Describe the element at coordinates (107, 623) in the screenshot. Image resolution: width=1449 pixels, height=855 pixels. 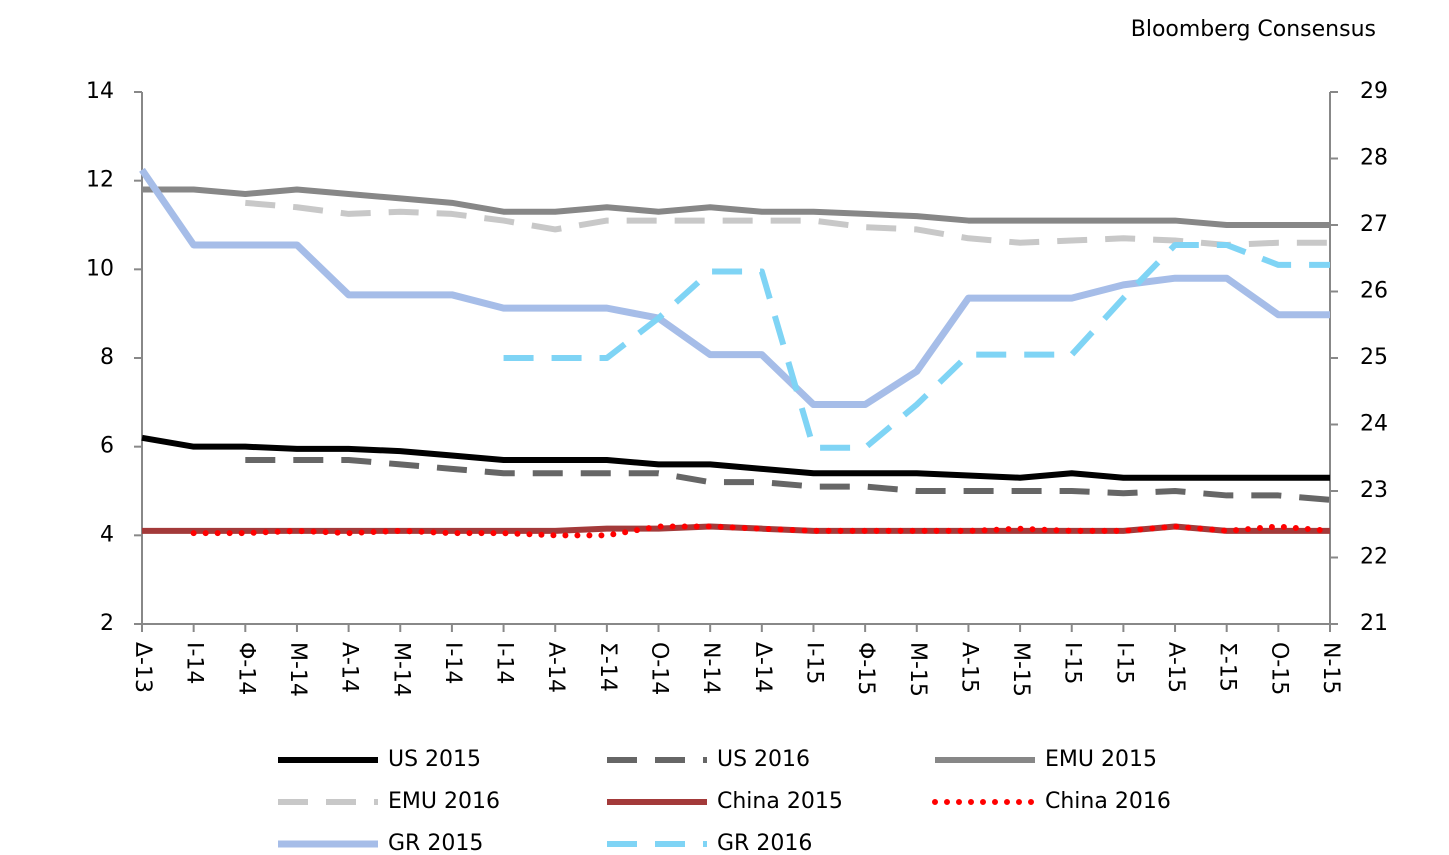
I see `y-tick-label: 2` at that location.